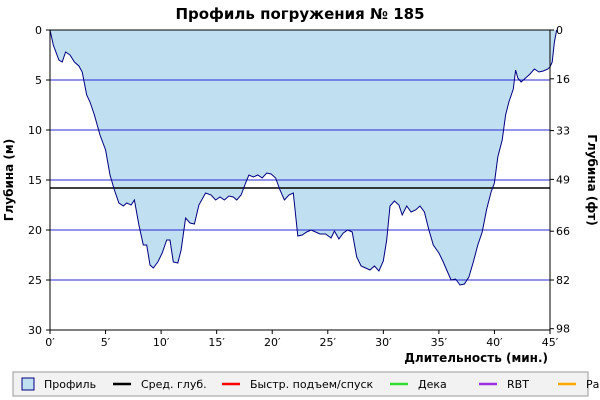 Image resolution: width=600 pixels, height=400 pixels. Describe the element at coordinates (383, 342) in the screenshot. I see `x-tick-label: 30′` at that location.